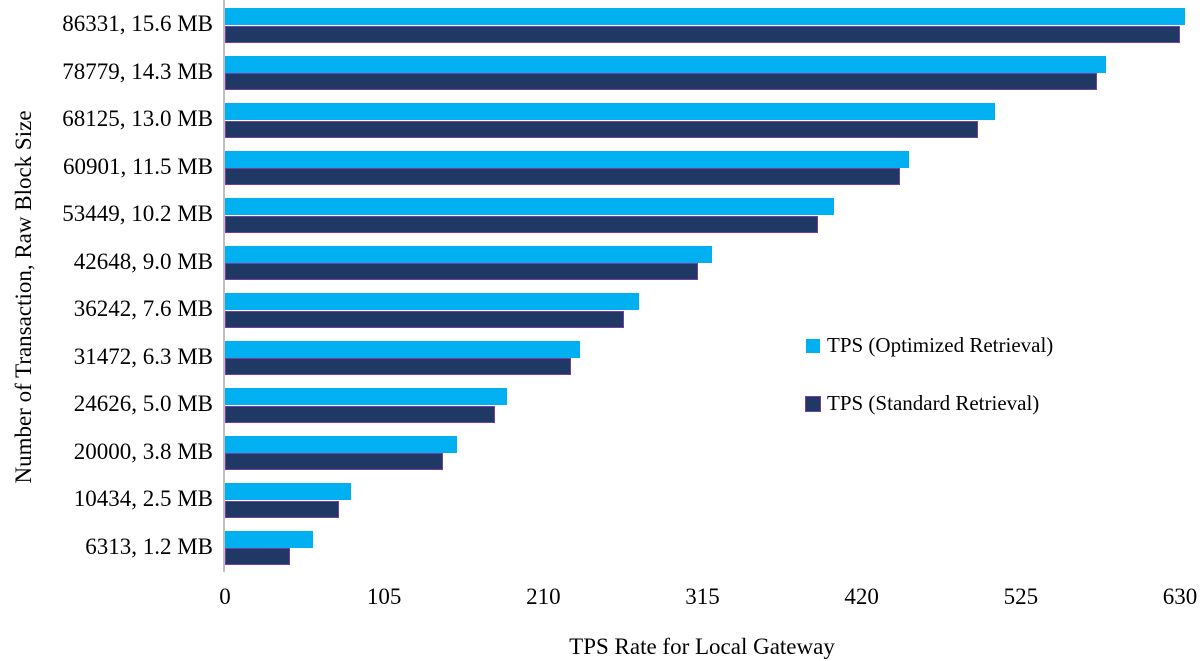 The height and width of the screenshot is (661, 1200). Describe the element at coordinates (224, 286) in the screenshot. I see `y-axis-line` at that location.